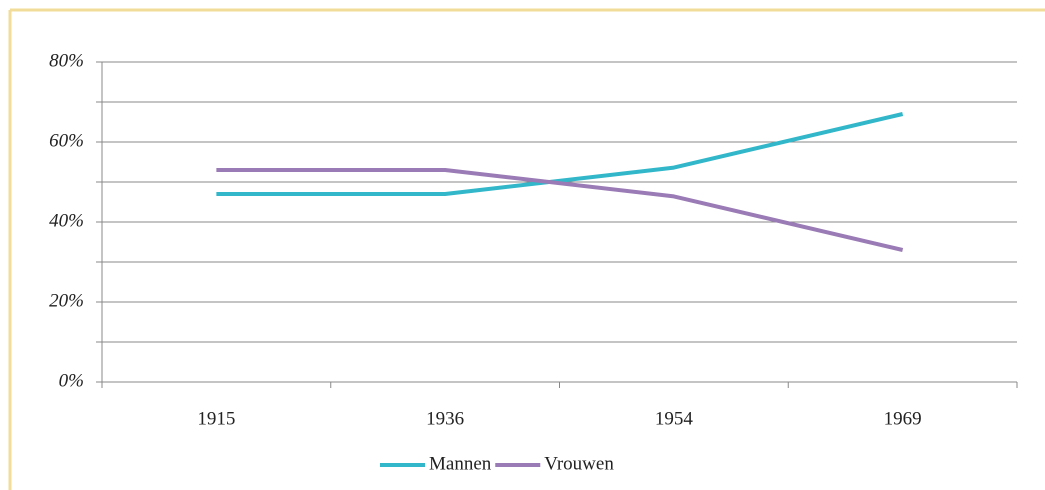 The height and width of the screenshot is (490, 1045). Describe the element at coordinates (216, 418) in the screenshot. I see `x-tick-label: 1915` at that location.